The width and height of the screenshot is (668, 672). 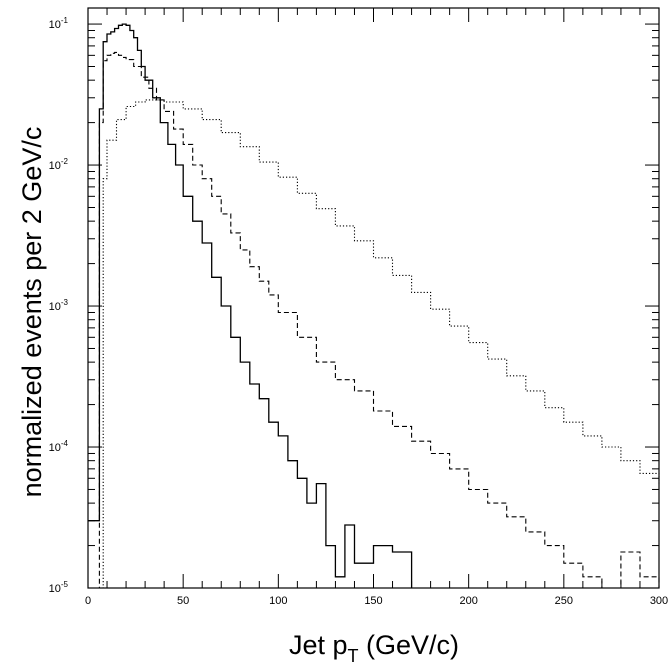 I want to click on y-tick-exponent: -2, so click(x=65, y=161).